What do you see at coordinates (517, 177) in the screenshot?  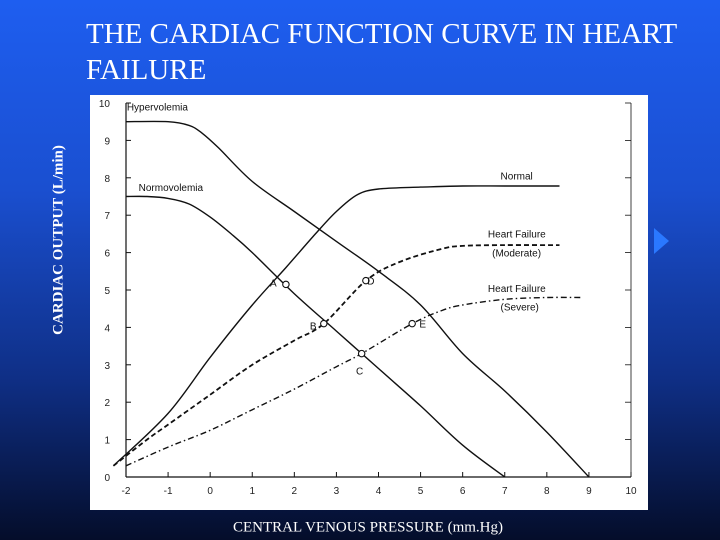 I see `curve-label: Normal` at bounding box center [517, 177].